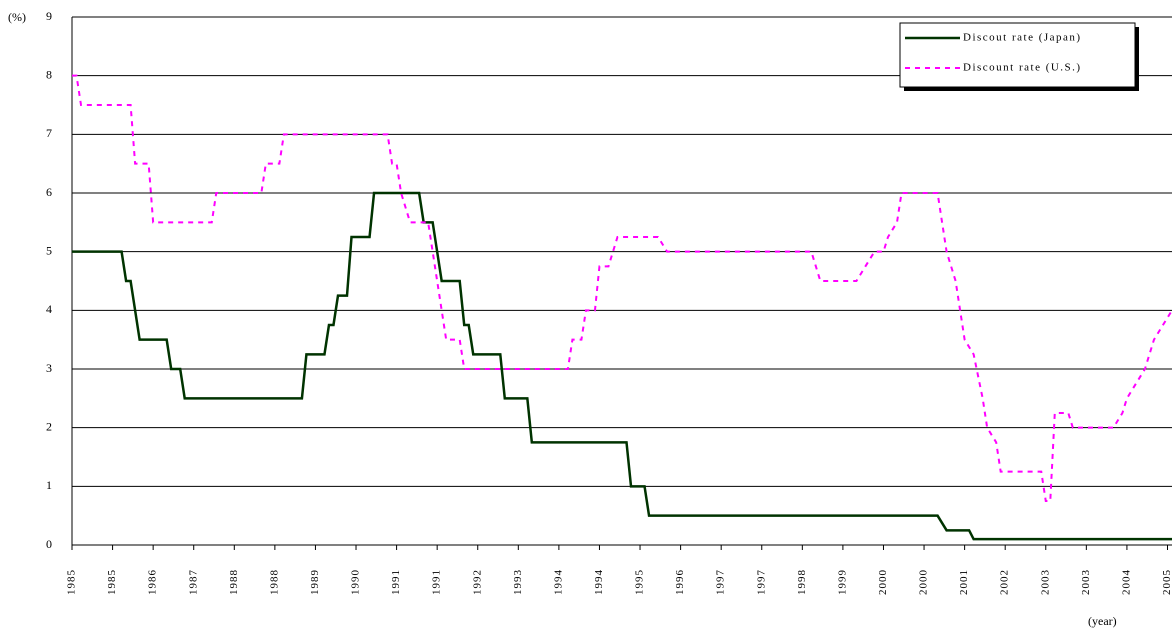  What do you see at coordinates (518, 582) in the screenshot?
I see `x-tick-label: 1993` at bounding box center [518, 582].